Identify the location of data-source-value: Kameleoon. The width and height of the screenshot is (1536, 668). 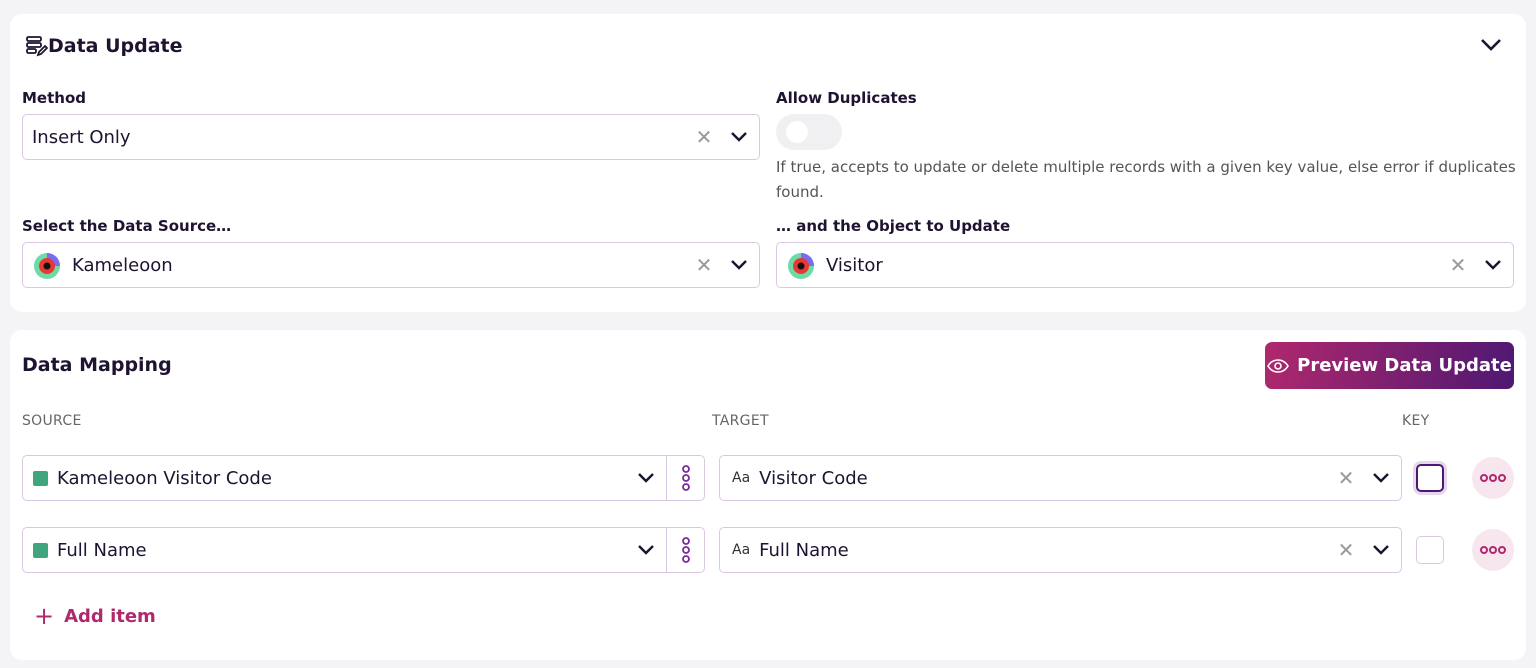
(122, 265).